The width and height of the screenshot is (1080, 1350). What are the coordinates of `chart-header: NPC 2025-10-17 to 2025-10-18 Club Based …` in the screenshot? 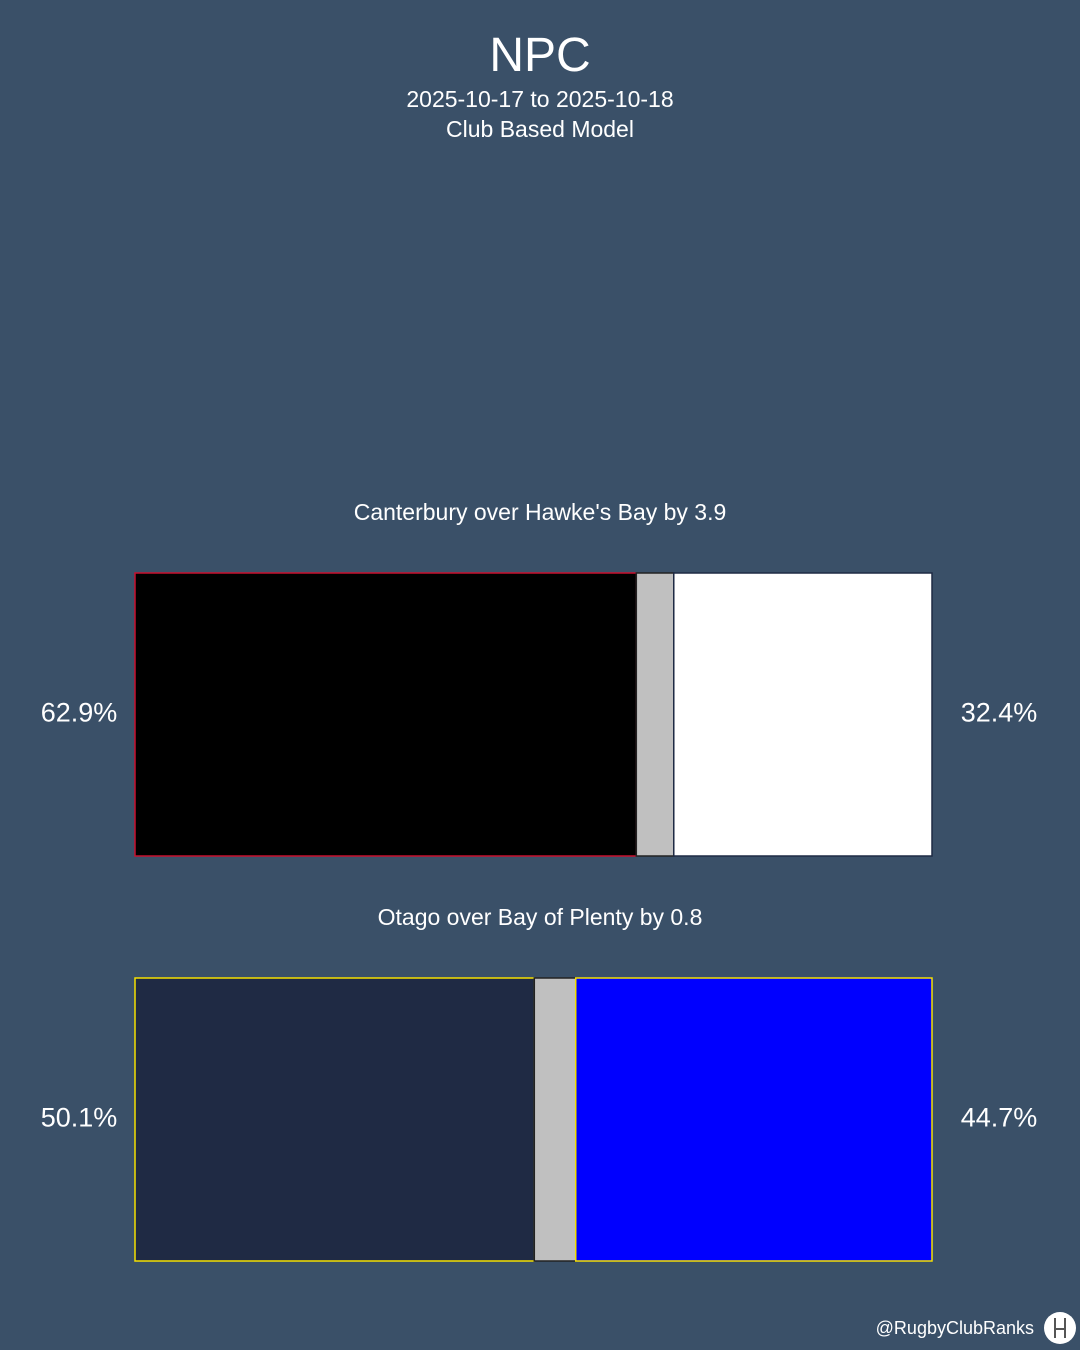 It's located at (540, 86).